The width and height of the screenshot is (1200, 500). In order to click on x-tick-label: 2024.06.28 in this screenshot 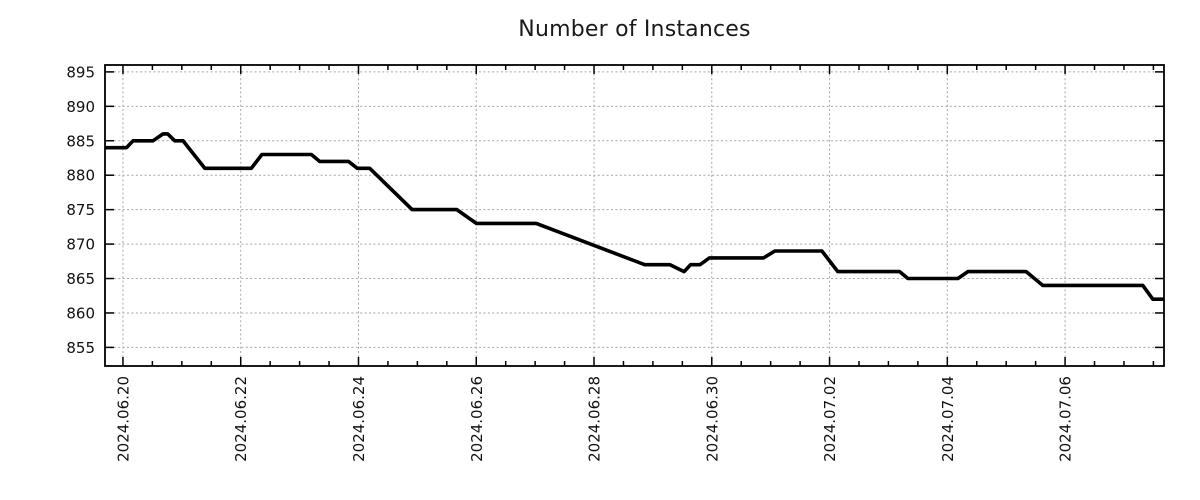, I will do `click(595, 419)`.